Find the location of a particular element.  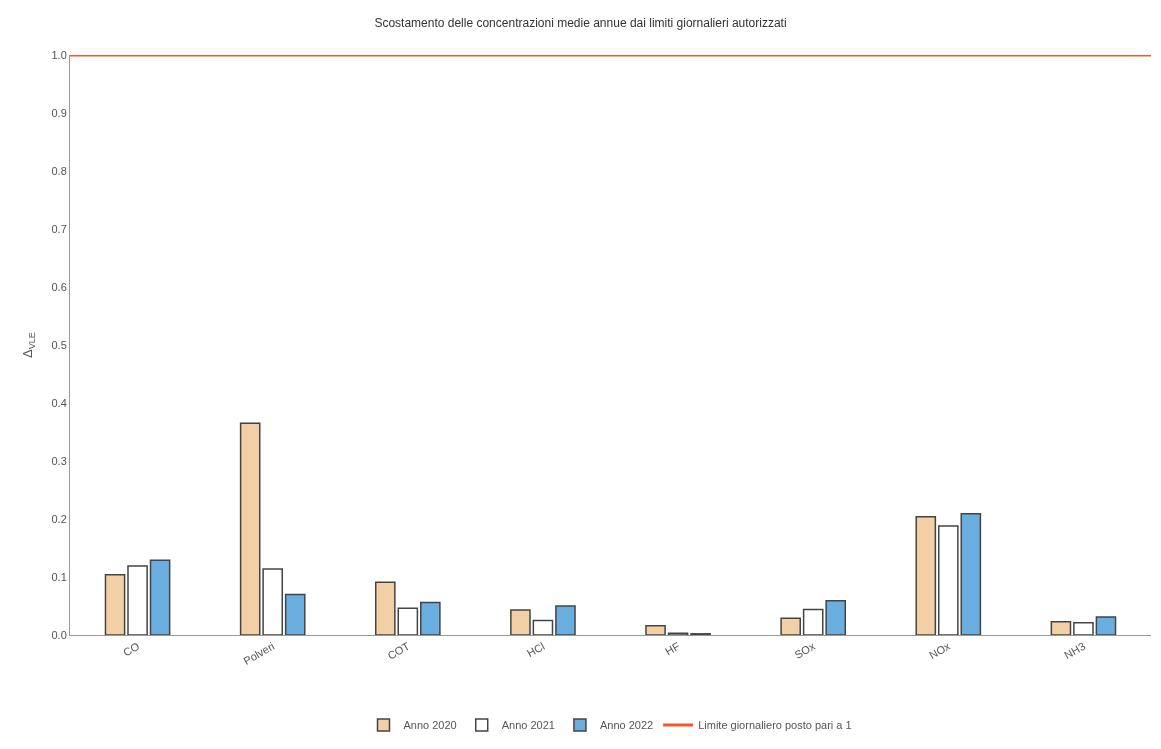

x-tick-label: NOx is located at coordinates (940, 650).